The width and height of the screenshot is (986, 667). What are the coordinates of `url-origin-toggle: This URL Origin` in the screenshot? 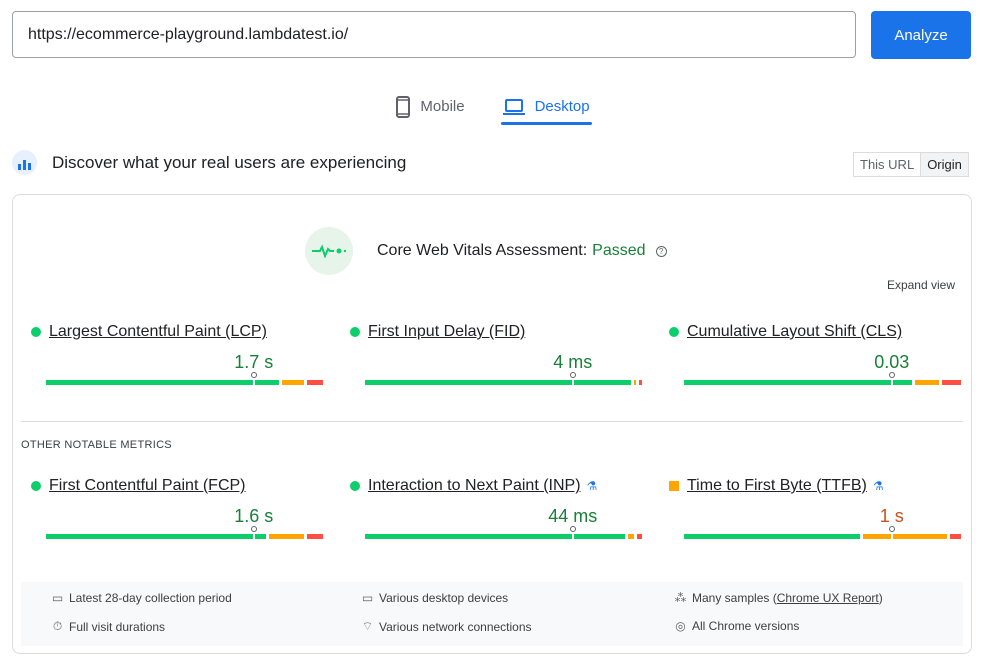 It's located at (911, 164).